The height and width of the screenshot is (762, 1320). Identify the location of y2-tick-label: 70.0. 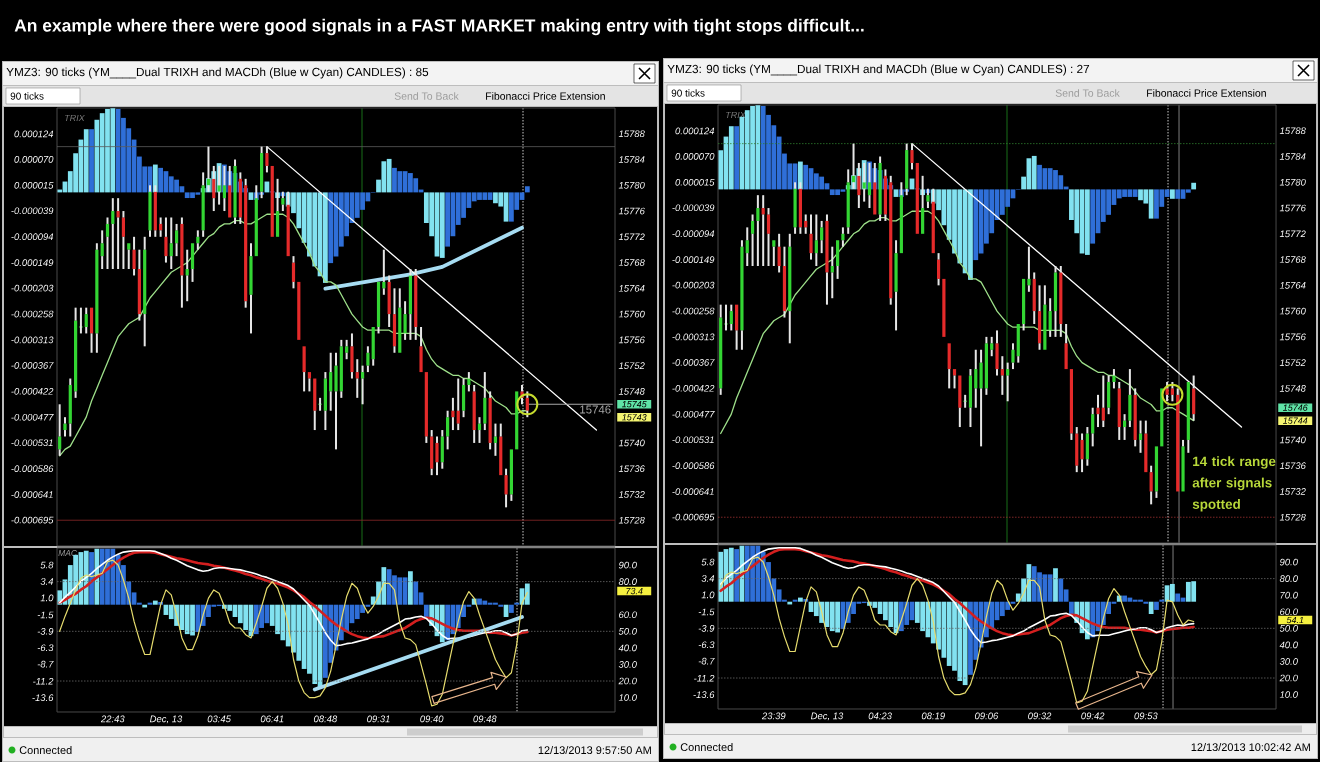
(1289, 595).